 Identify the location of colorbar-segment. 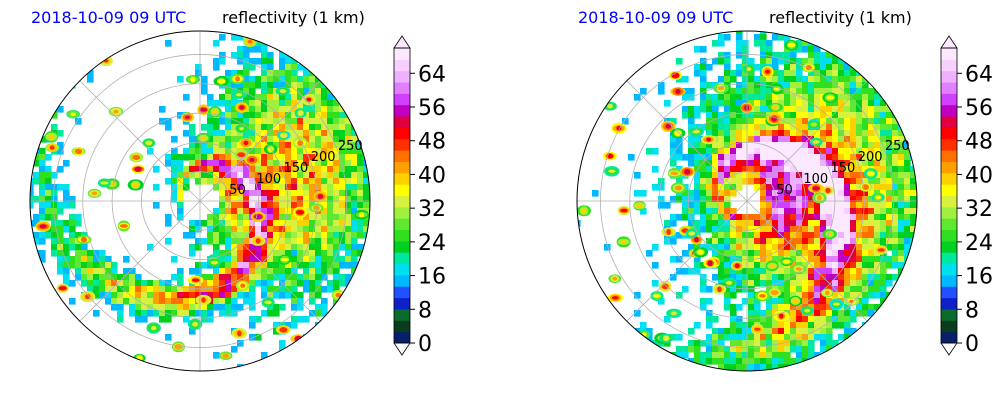
(949, 110).